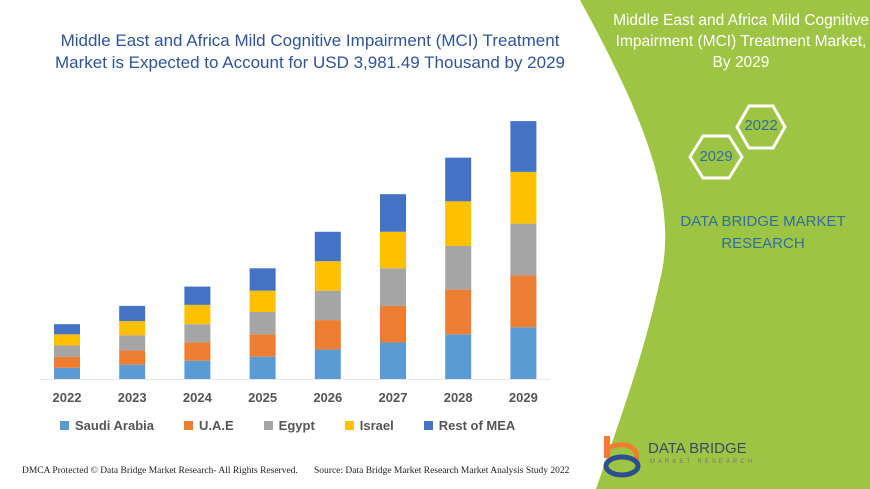 The height and width of the screenshot is (489, 870). Describe the element at coordinates (132, 397) in the screenshot. I see `x-tick-label: 2023` at that location.